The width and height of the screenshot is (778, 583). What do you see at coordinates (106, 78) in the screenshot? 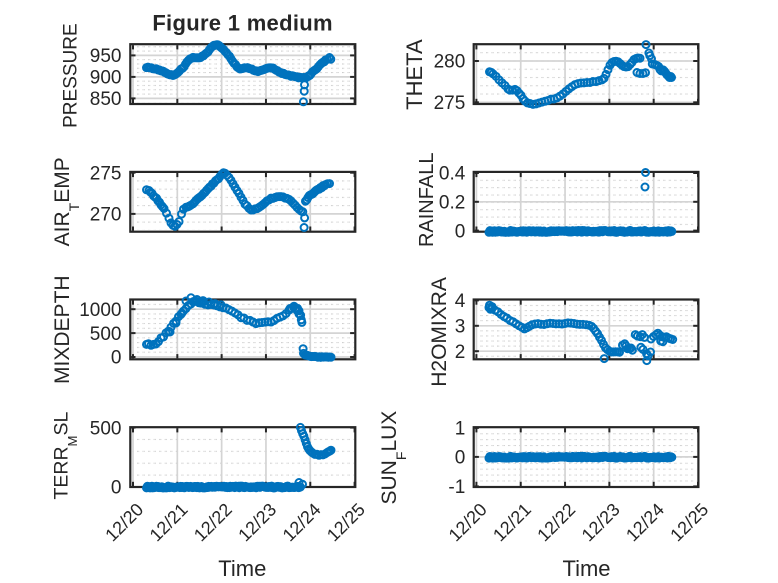
I see `svg-text: 900` at bounding box center [106, 78].